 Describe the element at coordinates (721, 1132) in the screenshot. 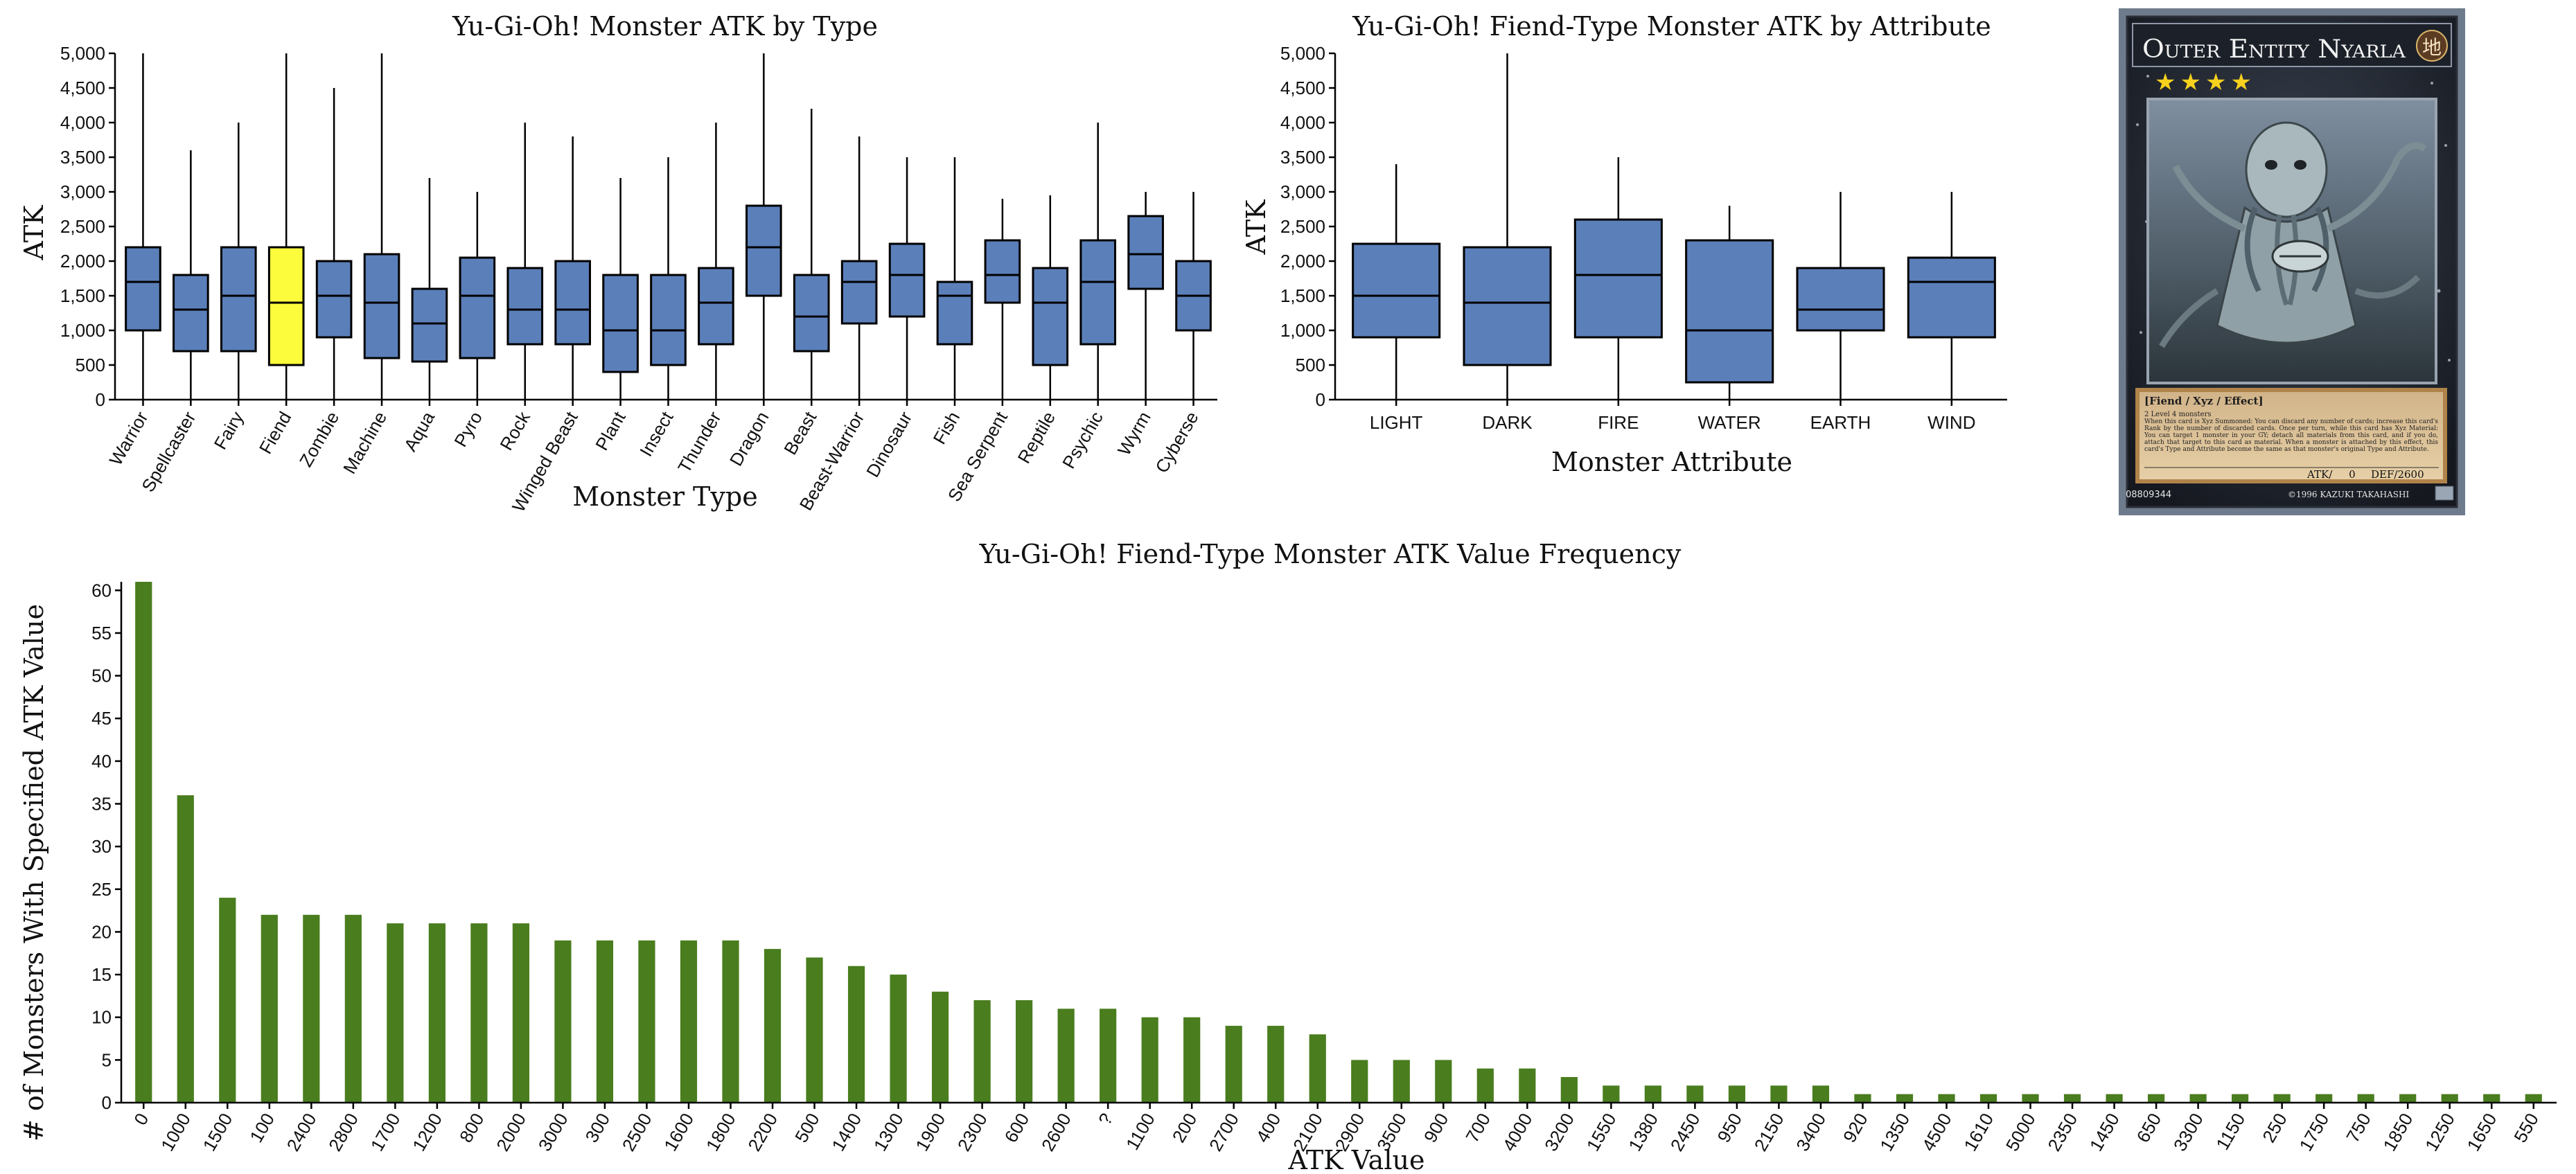

I see `x-tick-label: 1800` at that location.